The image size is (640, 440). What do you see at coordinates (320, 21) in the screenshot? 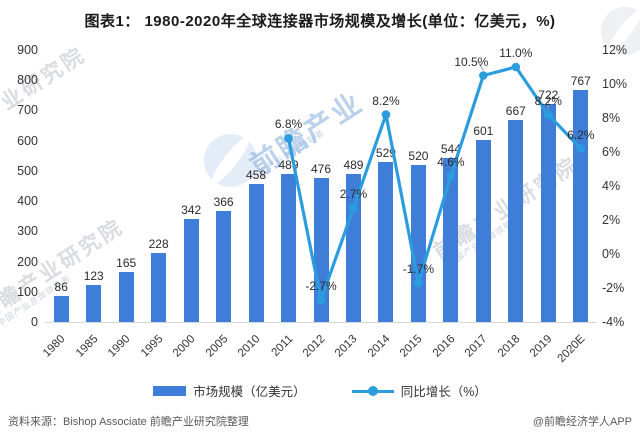
I see `chart-title: 图表1： 1980-2020年全球连接器市场规模及增长(单位：亿美元，%)` at bounding box center [320, 21].